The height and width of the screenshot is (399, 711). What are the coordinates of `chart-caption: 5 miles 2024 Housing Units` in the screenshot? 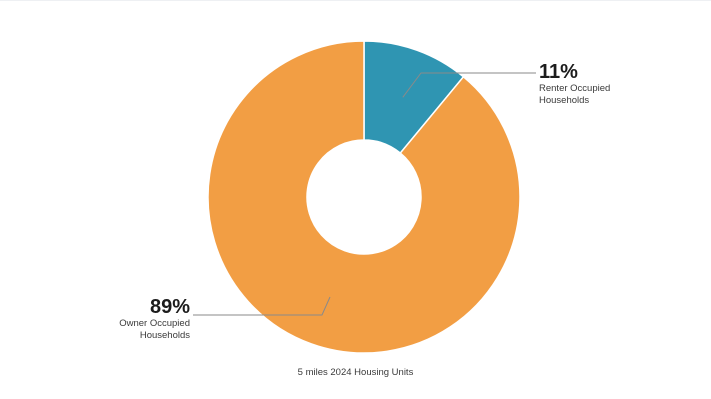 It's located at (355, 372).